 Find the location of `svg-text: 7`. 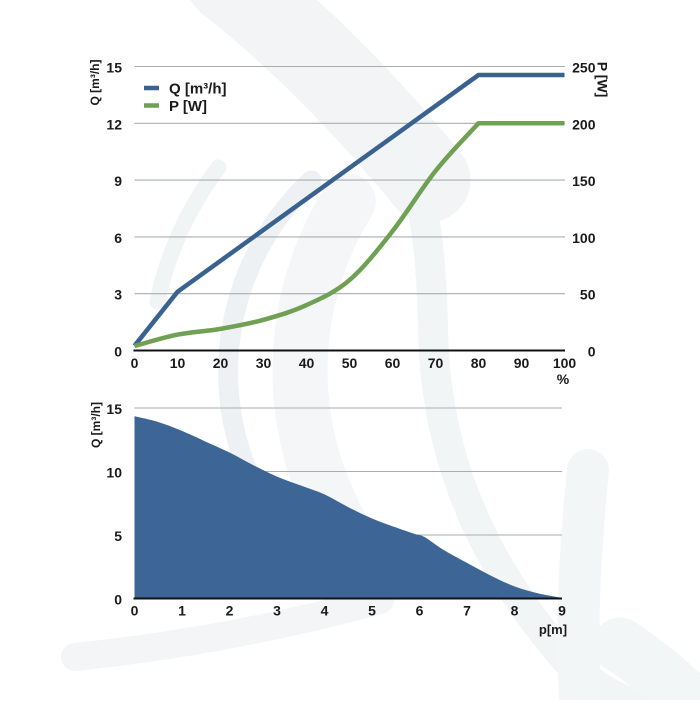

svg-text: 7 is located at coordinates (467, 611).